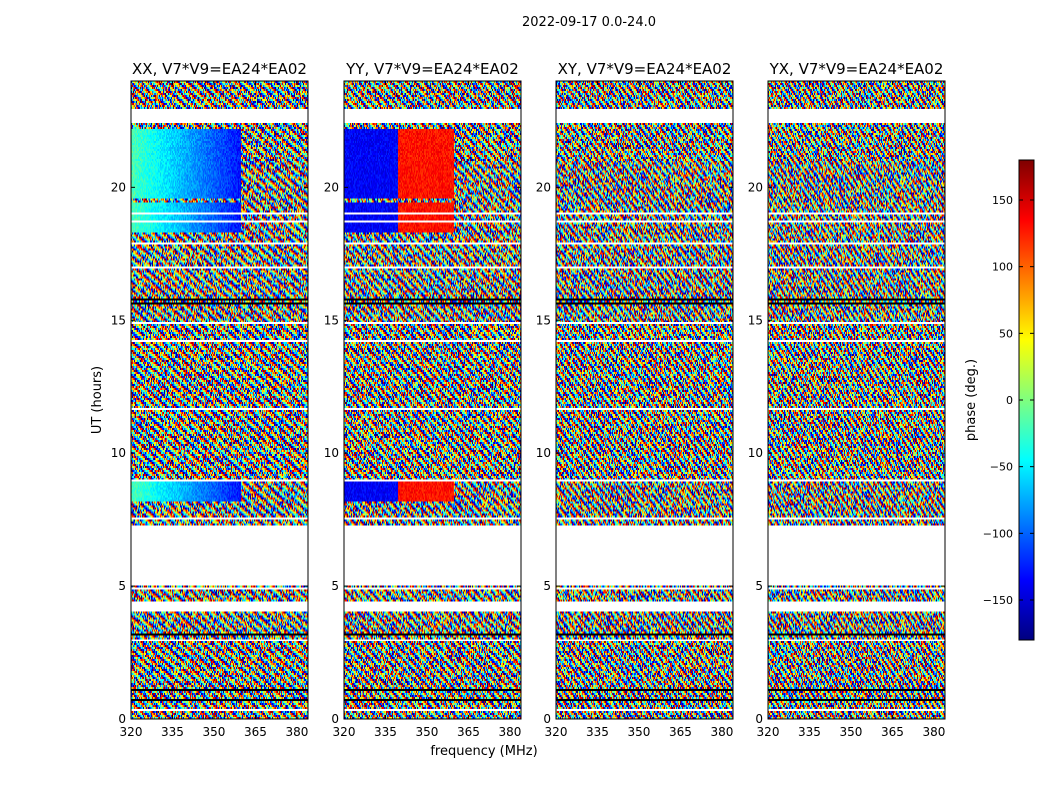 The width and height of the screenshot is (1050, 800). I want to click on x-axis-label: frequency (MHz), so click(483, 751).